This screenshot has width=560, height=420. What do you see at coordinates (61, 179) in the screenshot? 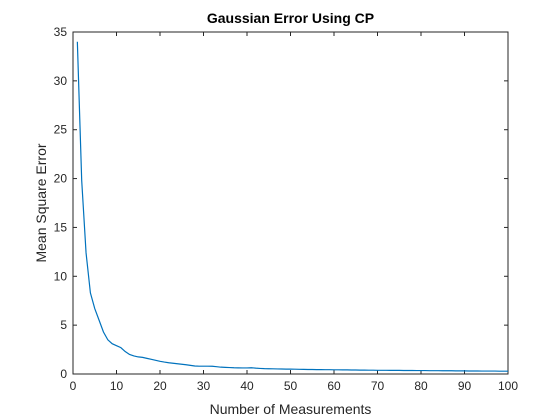
I see `y-tick-label: 20` at bounding box center [61, 179].